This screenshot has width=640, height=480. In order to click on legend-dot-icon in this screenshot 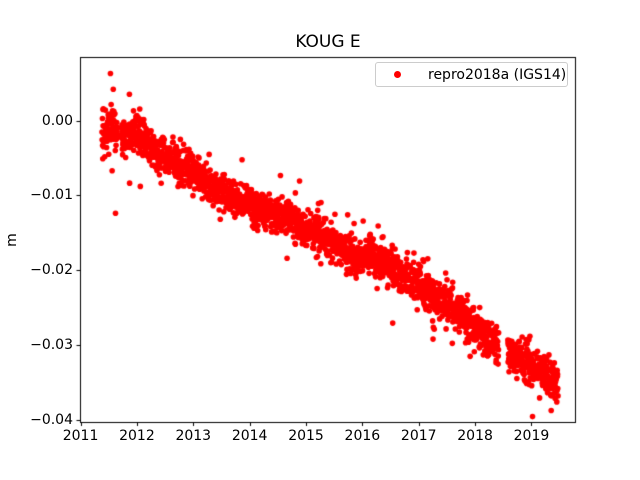, I will do `click(397, 74)`.